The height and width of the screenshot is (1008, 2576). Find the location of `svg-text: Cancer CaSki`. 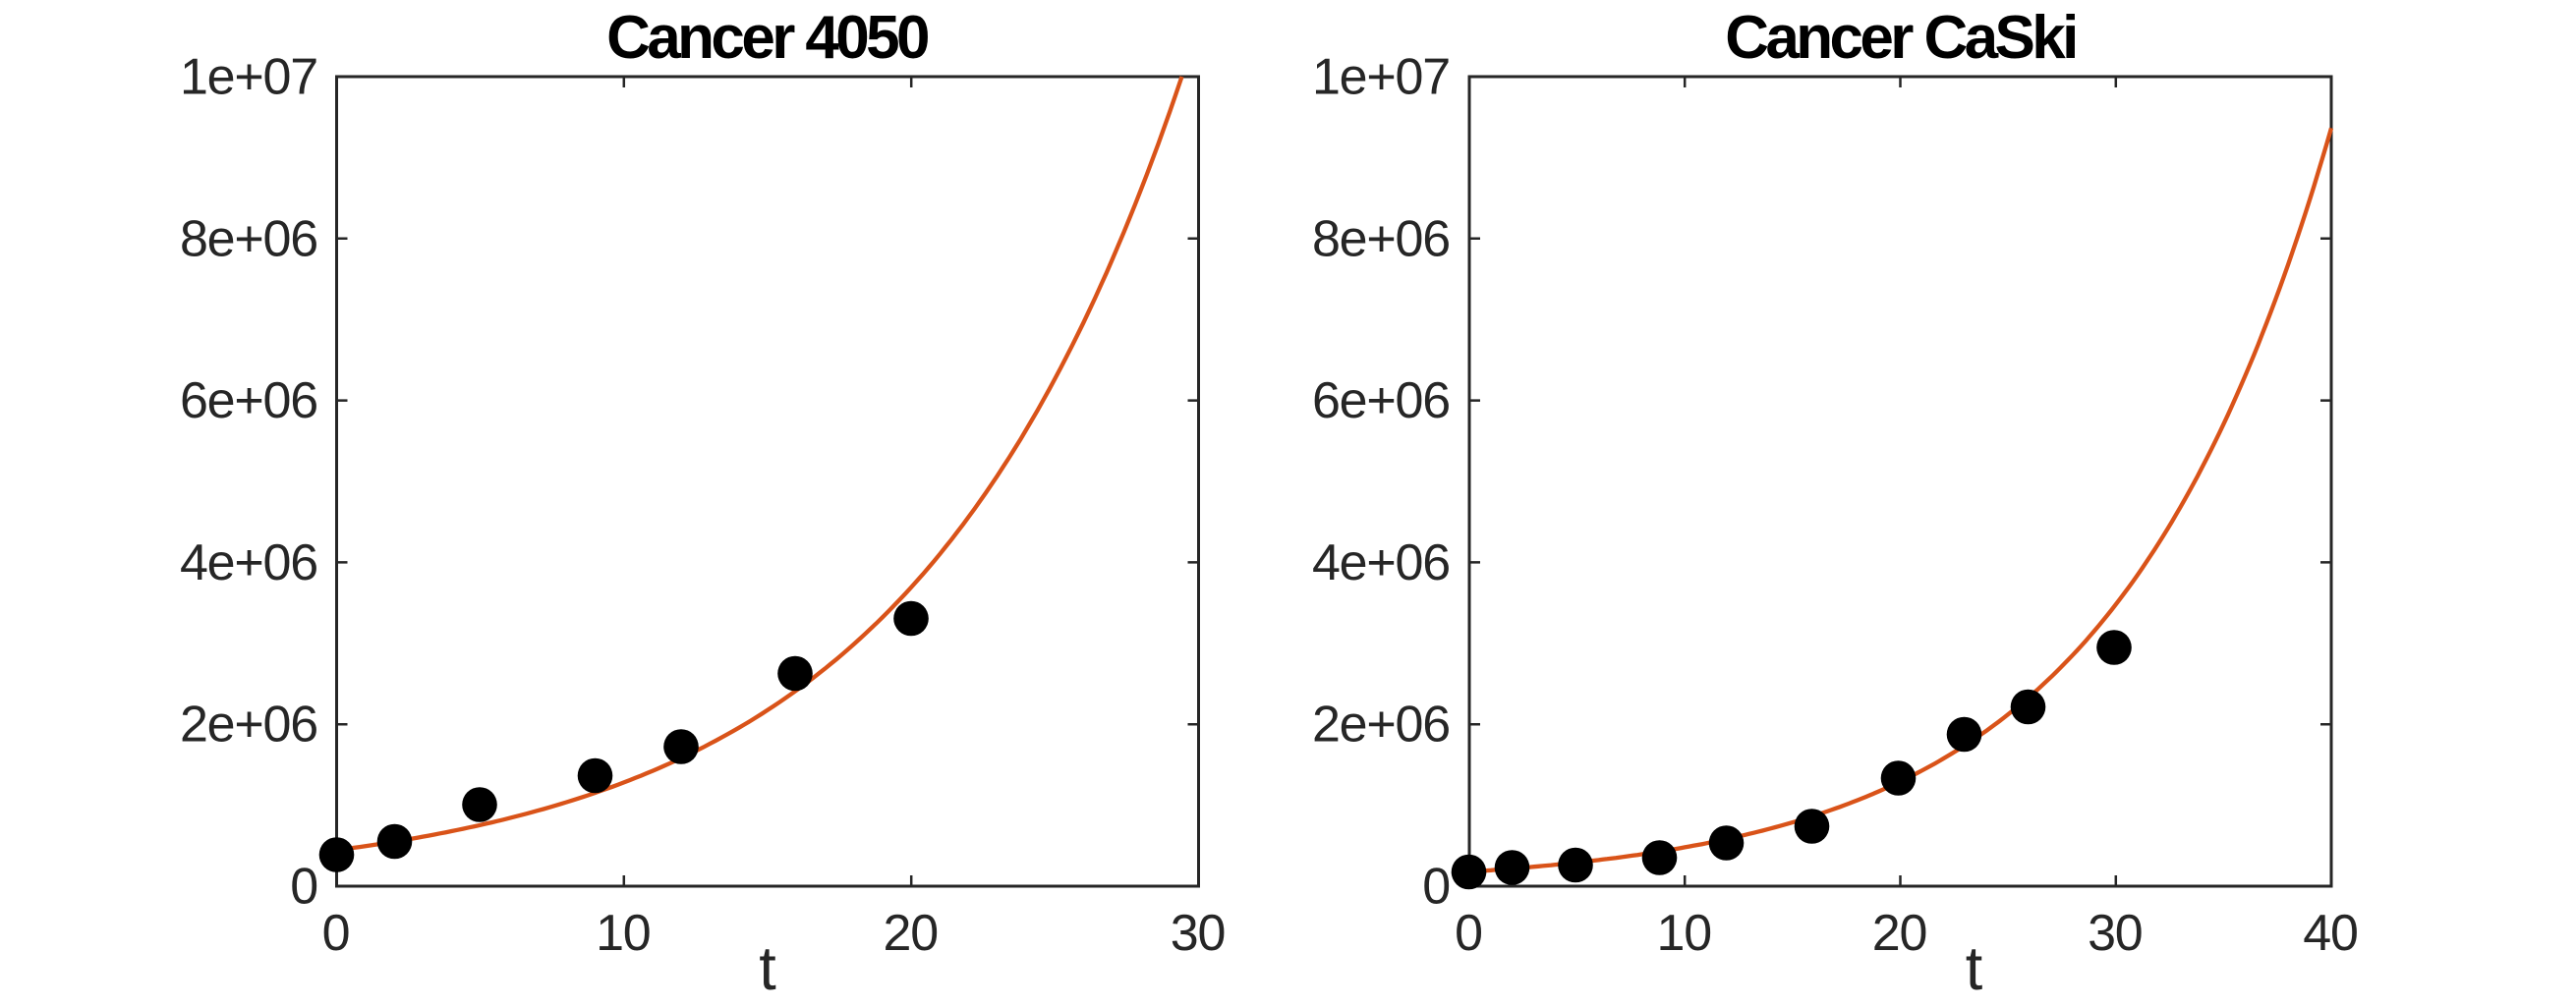

svg-text: Cancer CaSki is located at coordinates (1901, 38).